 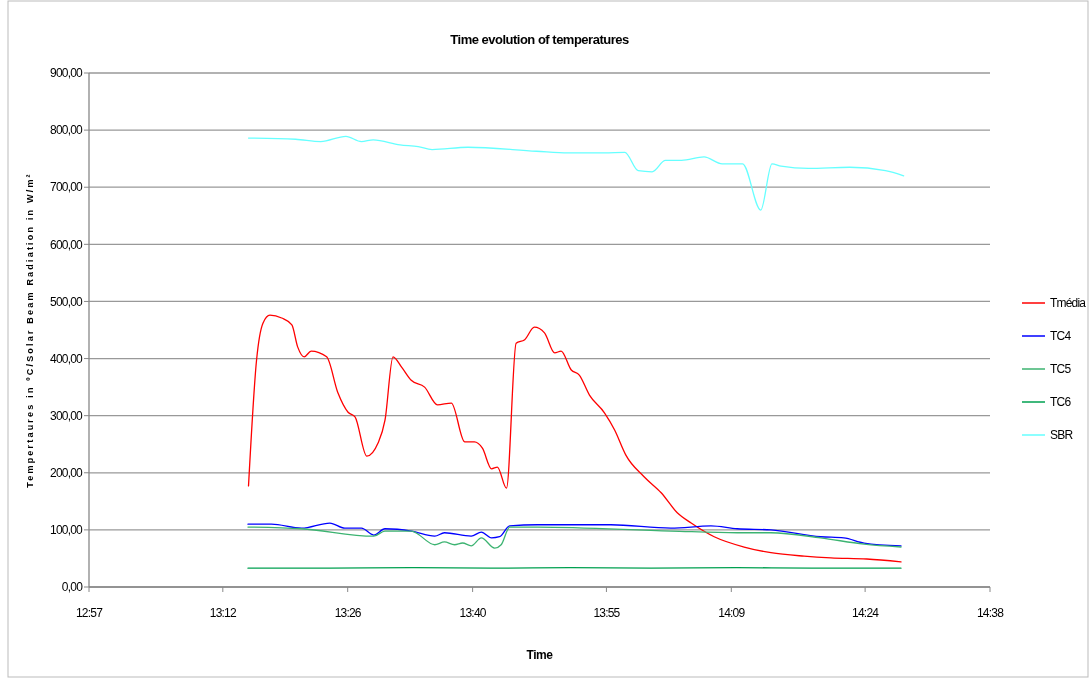 I want to click on y-axis-title: Tempertaures in ºC/Solar Beam Radiation in W/m², so click(x=30, y=330).